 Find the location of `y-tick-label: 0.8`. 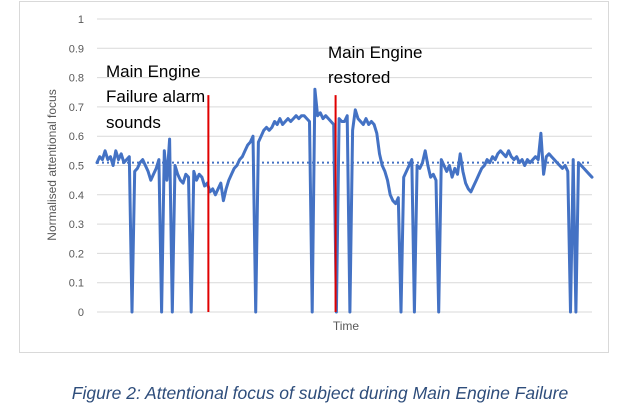

y-tick-label: 0.8 is located at coordinates (76, 79).